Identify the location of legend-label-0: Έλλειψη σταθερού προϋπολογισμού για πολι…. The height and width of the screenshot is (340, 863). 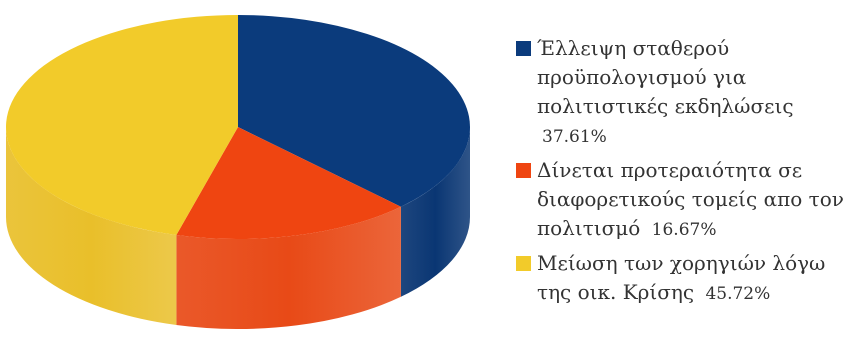
(665, 77).